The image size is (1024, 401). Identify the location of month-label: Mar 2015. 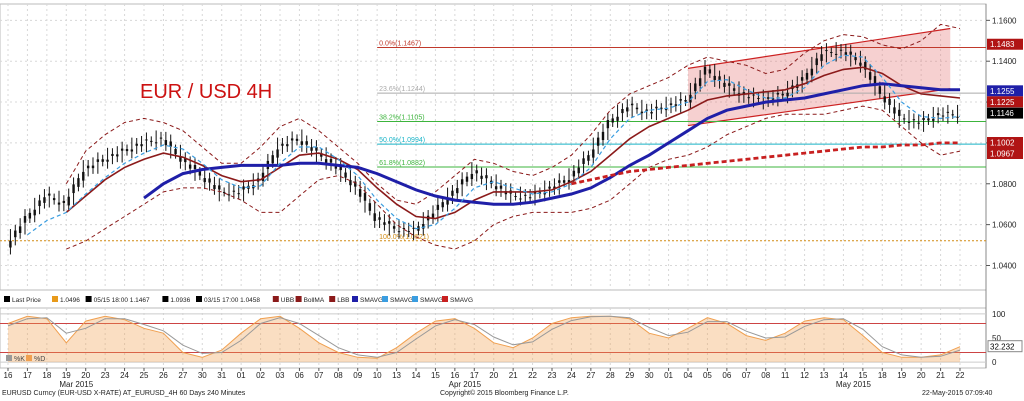
(76, 384).